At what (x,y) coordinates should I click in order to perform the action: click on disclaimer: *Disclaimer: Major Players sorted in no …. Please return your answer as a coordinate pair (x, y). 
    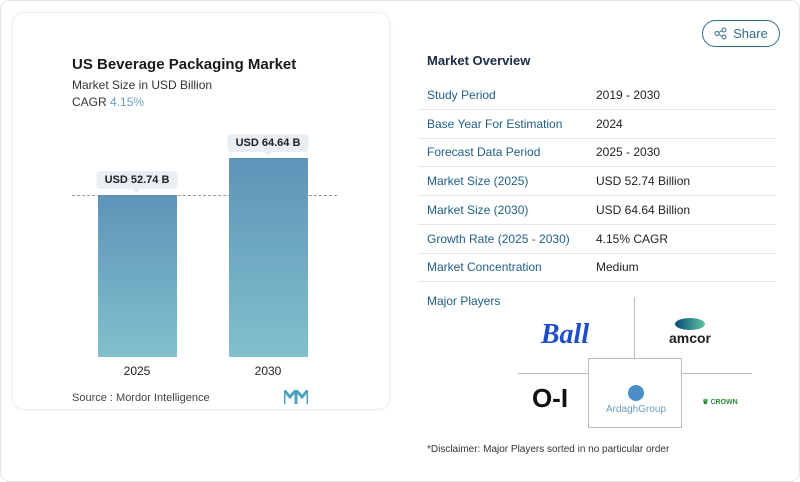
    Looking at the image, I should click on (548, 449).